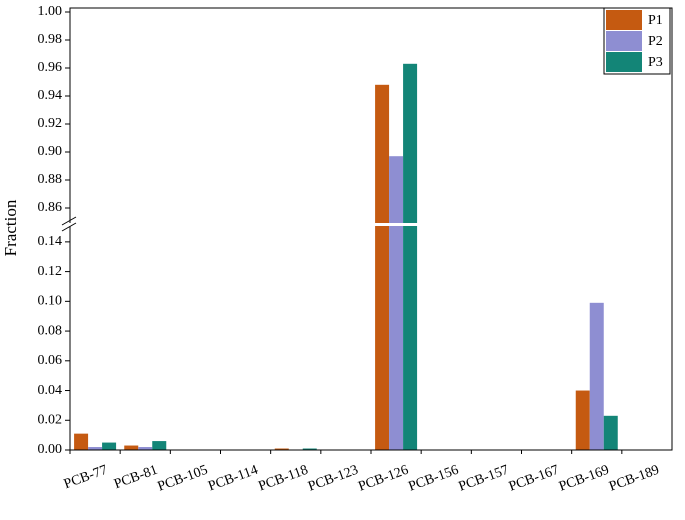  What do you see at coordinates (50, 271) in the screenshot?
I see `y-tick-label: 0.12` at bounding box center [50, 271].